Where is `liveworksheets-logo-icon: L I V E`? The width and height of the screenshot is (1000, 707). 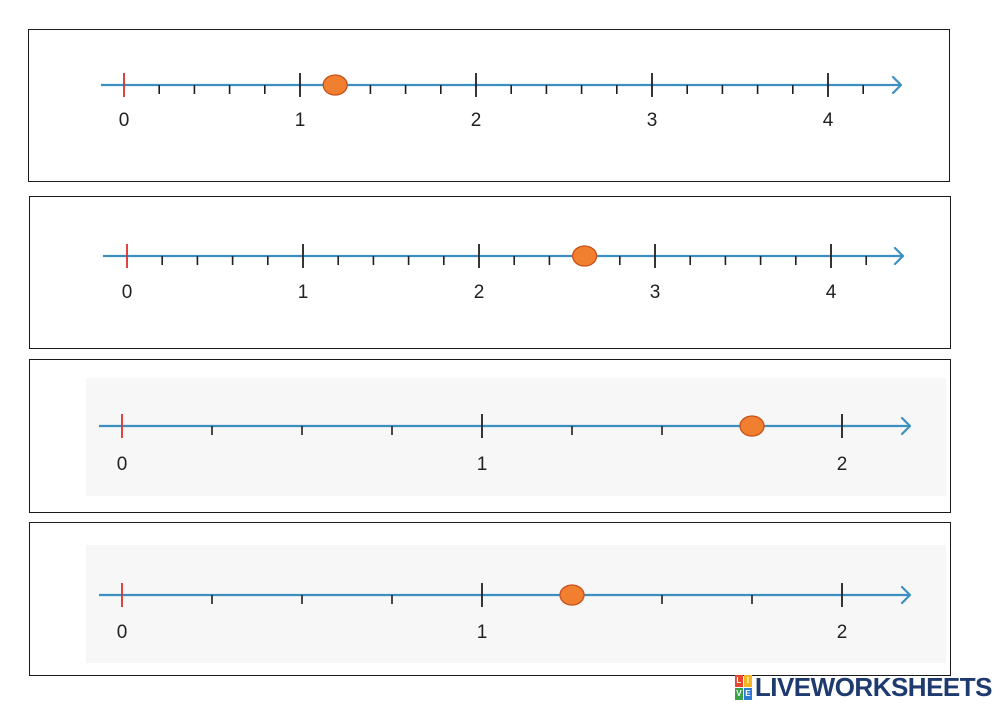
liveworksheets-logo-icon: L I V E is located at coordinates (743, 687).